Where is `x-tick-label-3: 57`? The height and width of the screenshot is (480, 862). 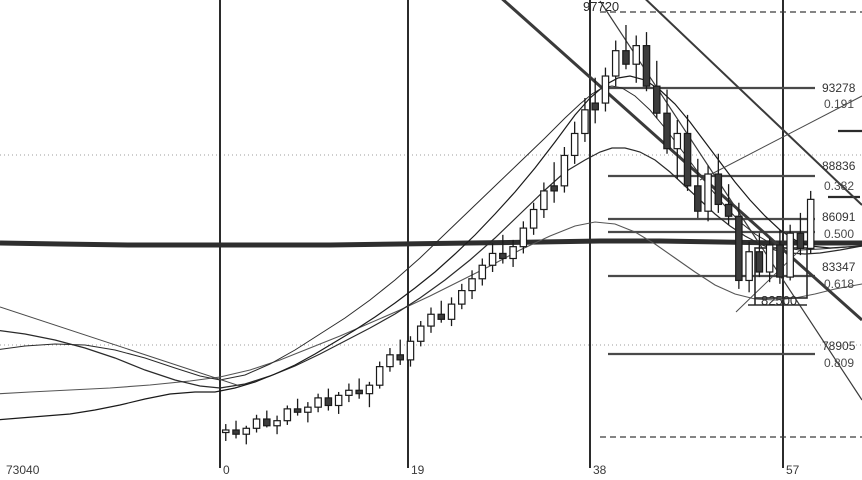
x-tick-label-3: 57 is located at coordinates (793, 470).